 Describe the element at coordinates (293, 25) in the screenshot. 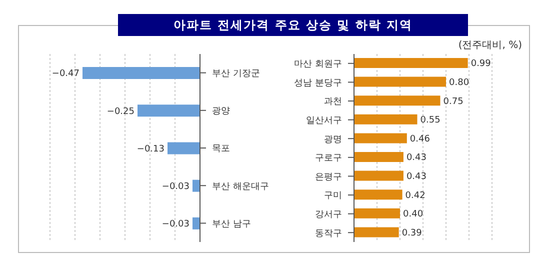

I see `text: 아파트 전세가격 주요 상승 및 하락 지역` at that location.